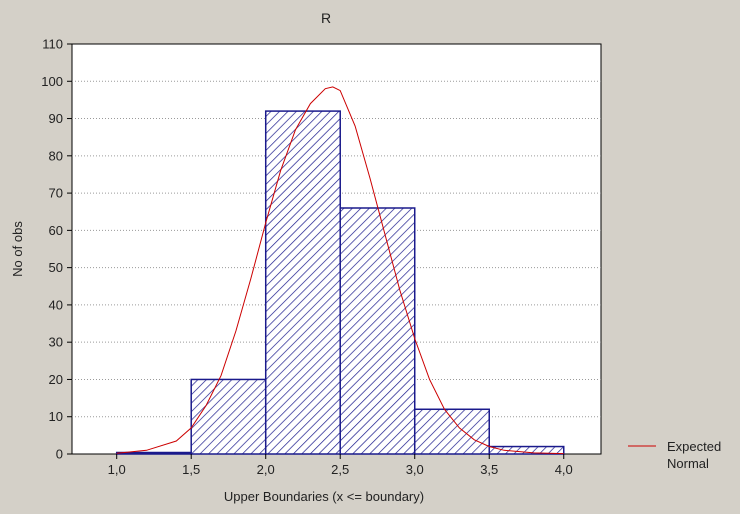 The height and width of the screenshot is (514, 740). I want to click on y-tick-label: 100, so click(52, 81).